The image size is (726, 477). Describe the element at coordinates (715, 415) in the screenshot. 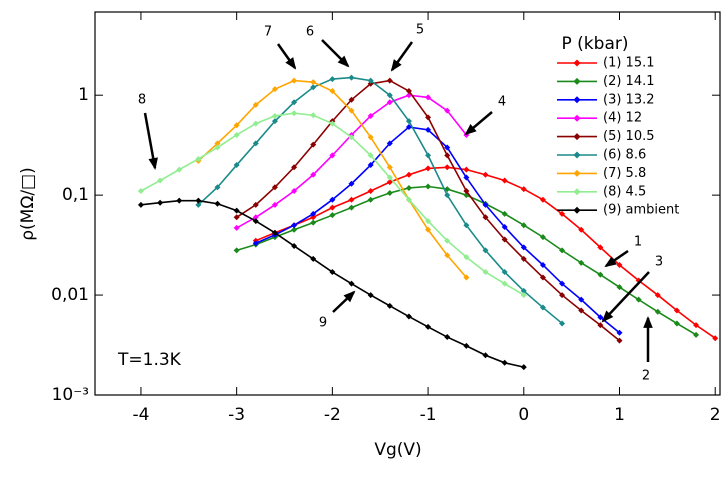

I see `x-tick-label: 2` at that location.